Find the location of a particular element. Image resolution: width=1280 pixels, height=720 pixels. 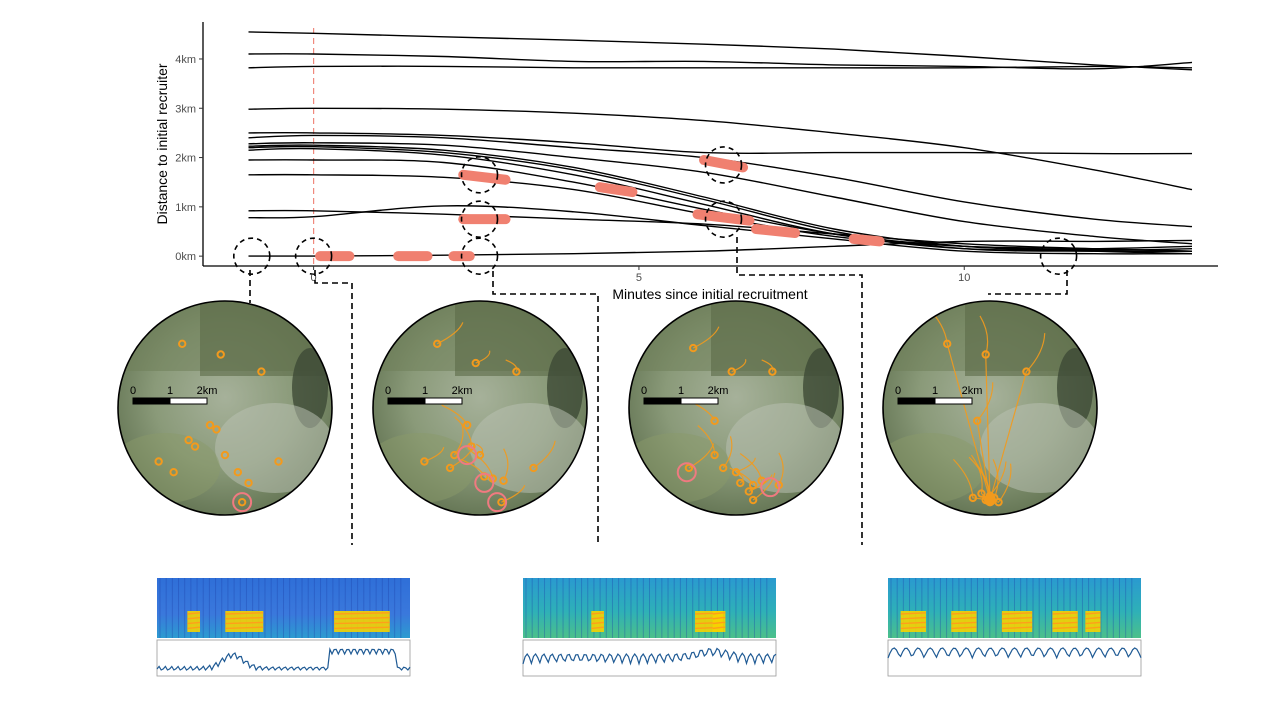

spectrogram-background is located at coordinates (649, 608).